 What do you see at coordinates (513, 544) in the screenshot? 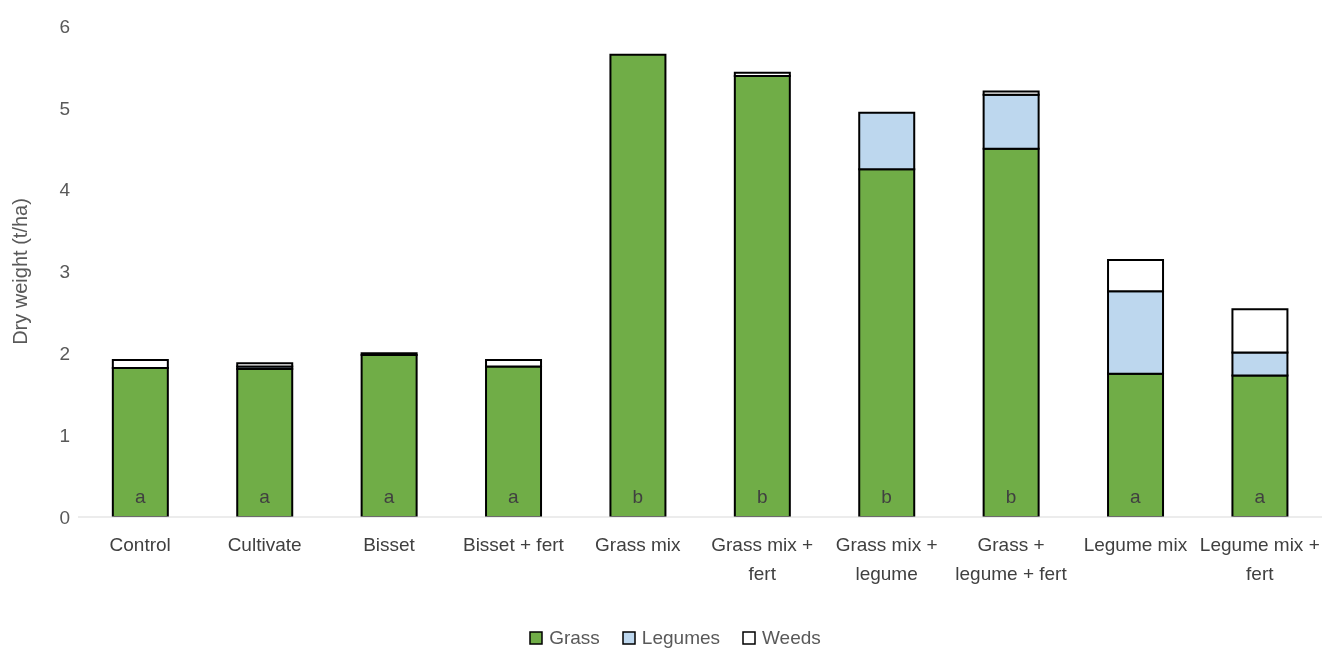
I see `x-tick-label: Bisset + fert` at bounding box center [513, 544].